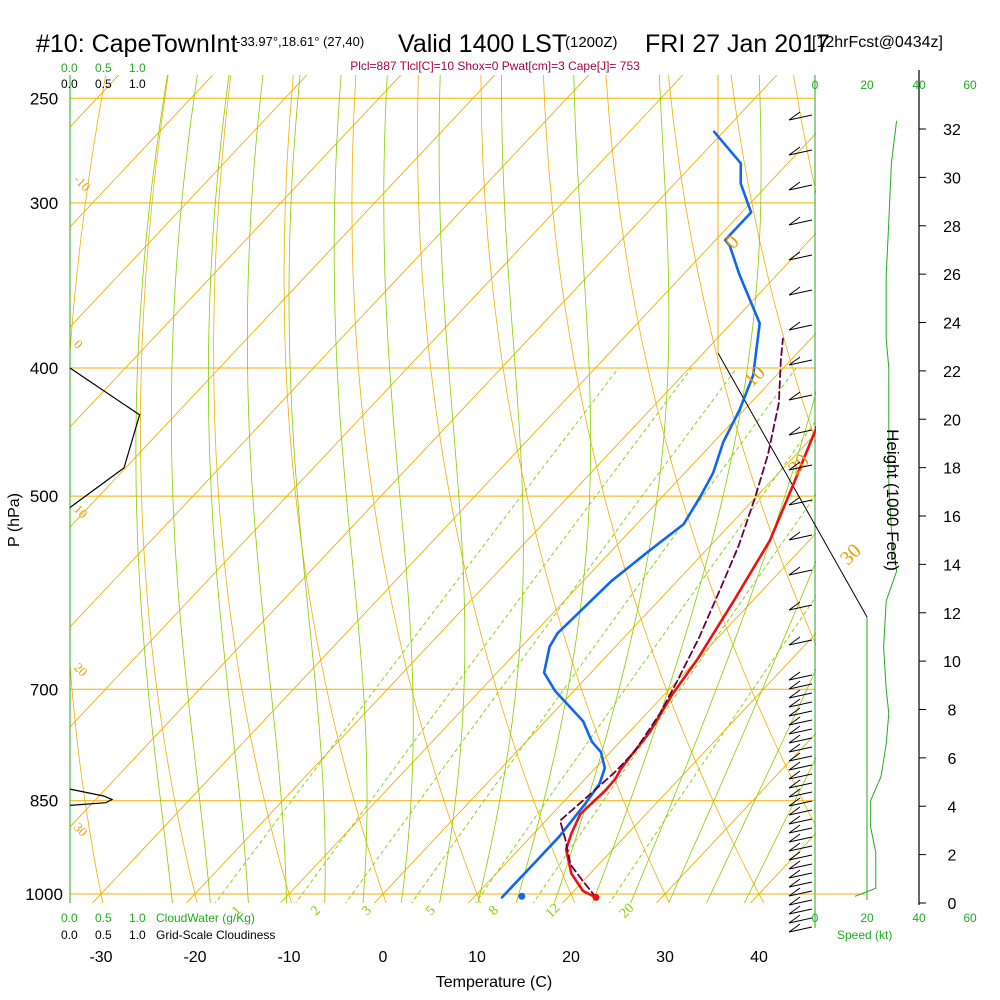 This screenshot has height=1000, width=1000. I want to click on top-green-tick-2: 1.0, so click(137, 68).